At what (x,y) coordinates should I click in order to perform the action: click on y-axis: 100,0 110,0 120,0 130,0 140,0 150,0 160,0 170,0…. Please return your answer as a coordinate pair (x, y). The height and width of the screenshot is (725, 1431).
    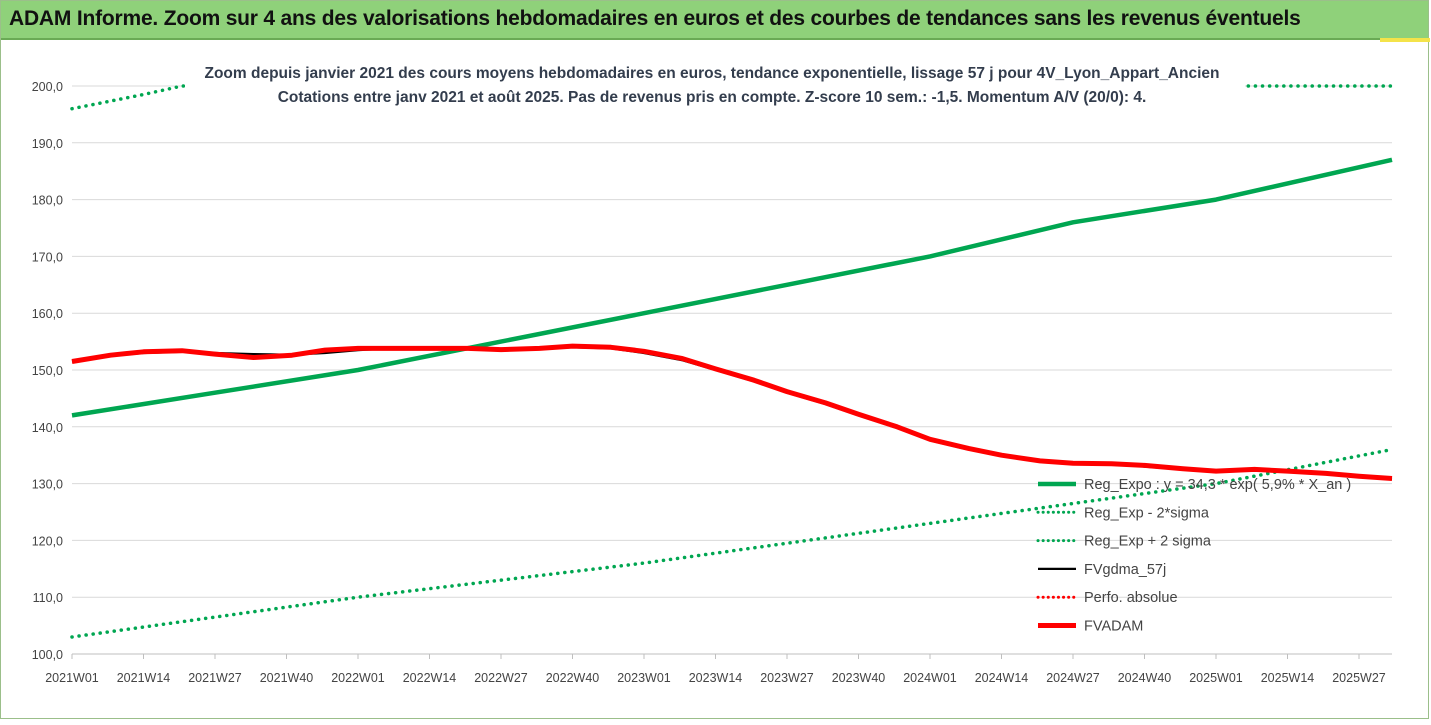
    Looking at the image, I should click on (47, 371).